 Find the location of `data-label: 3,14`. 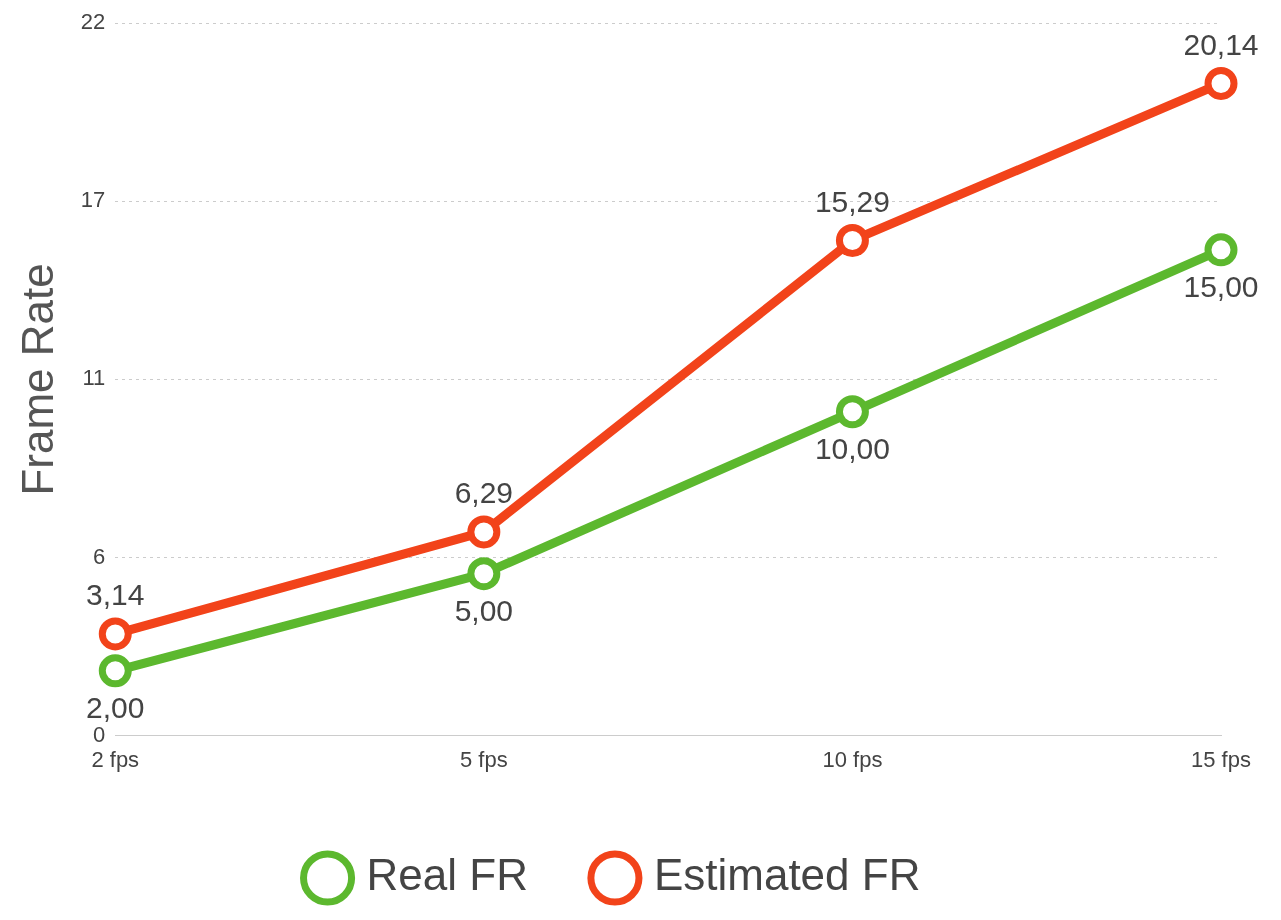

data-label: 3,14 is located at coordinates (115, 595).